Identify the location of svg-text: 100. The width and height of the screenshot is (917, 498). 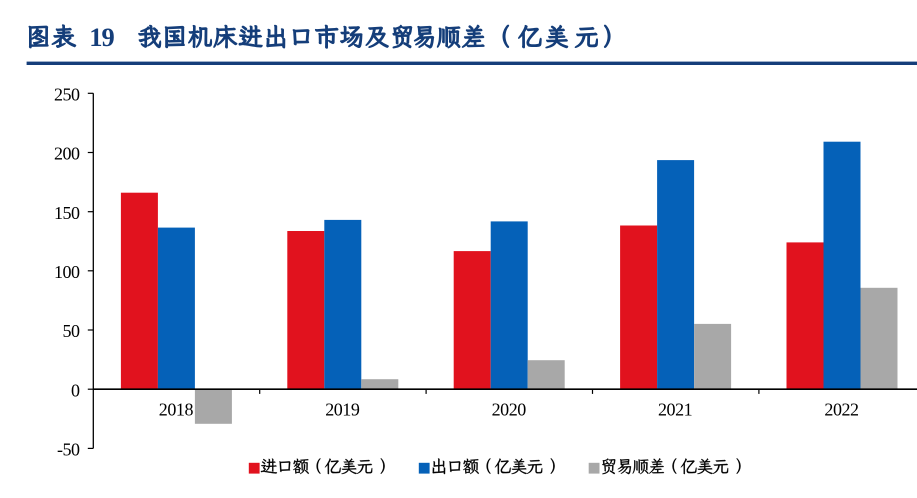
(67, 272).